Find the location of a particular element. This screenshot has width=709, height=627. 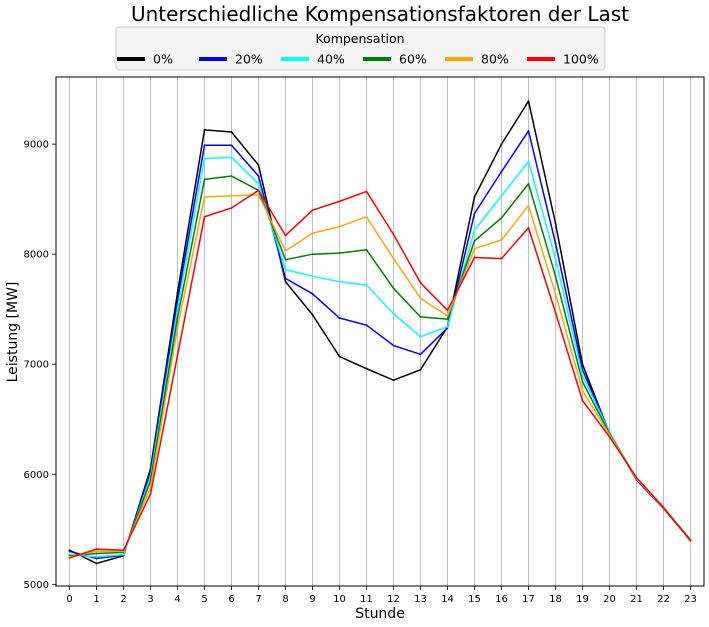

x-tick-label: 0 is located at coordinates (69, 599).